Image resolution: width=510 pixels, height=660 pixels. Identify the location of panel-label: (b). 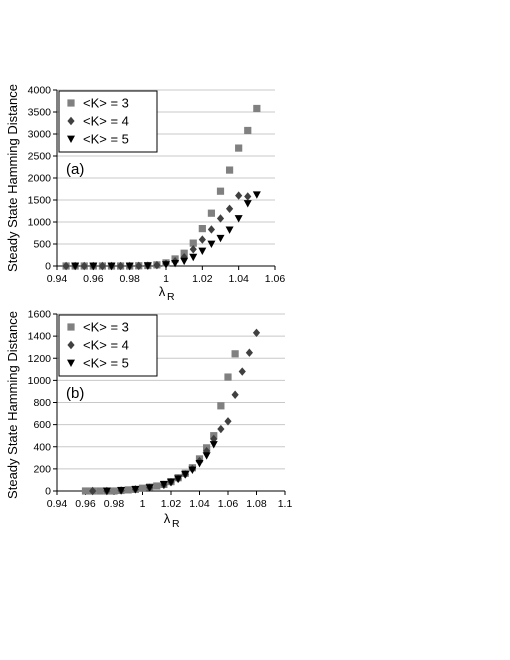
(75, 393).